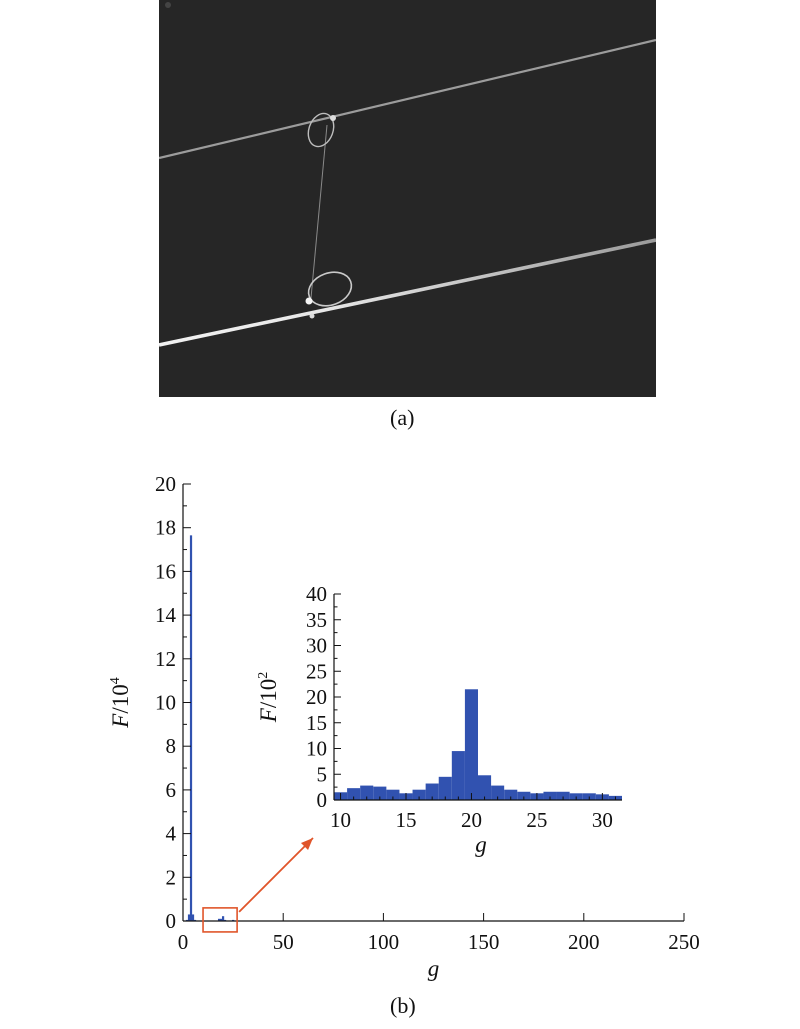  What do you see at coordinates (536, 820) in the screenshot?
I see `x-tick-label: 25` at bounding box center [536, 820].